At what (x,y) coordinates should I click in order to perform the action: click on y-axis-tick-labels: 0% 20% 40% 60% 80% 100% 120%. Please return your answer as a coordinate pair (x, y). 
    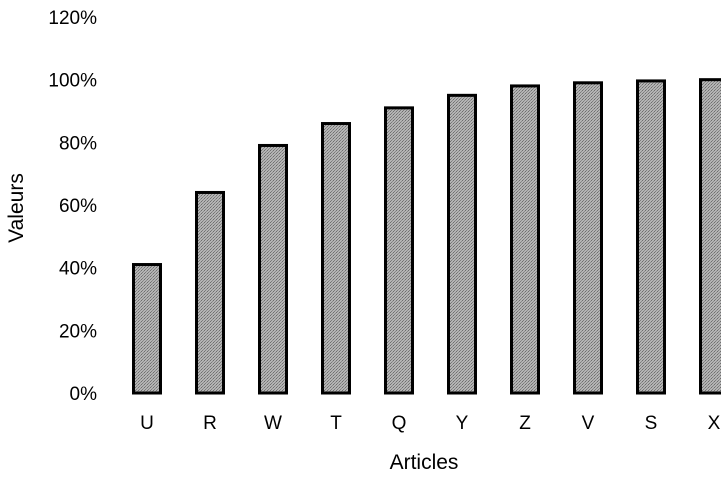
    Looking at the image, I should click on (72, 206).